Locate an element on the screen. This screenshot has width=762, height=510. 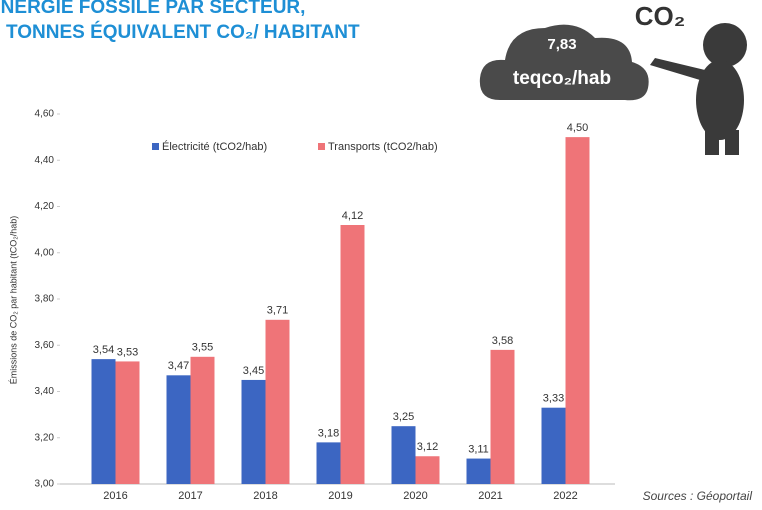
value-label: 3,47 is located at coordinates (178, 366).